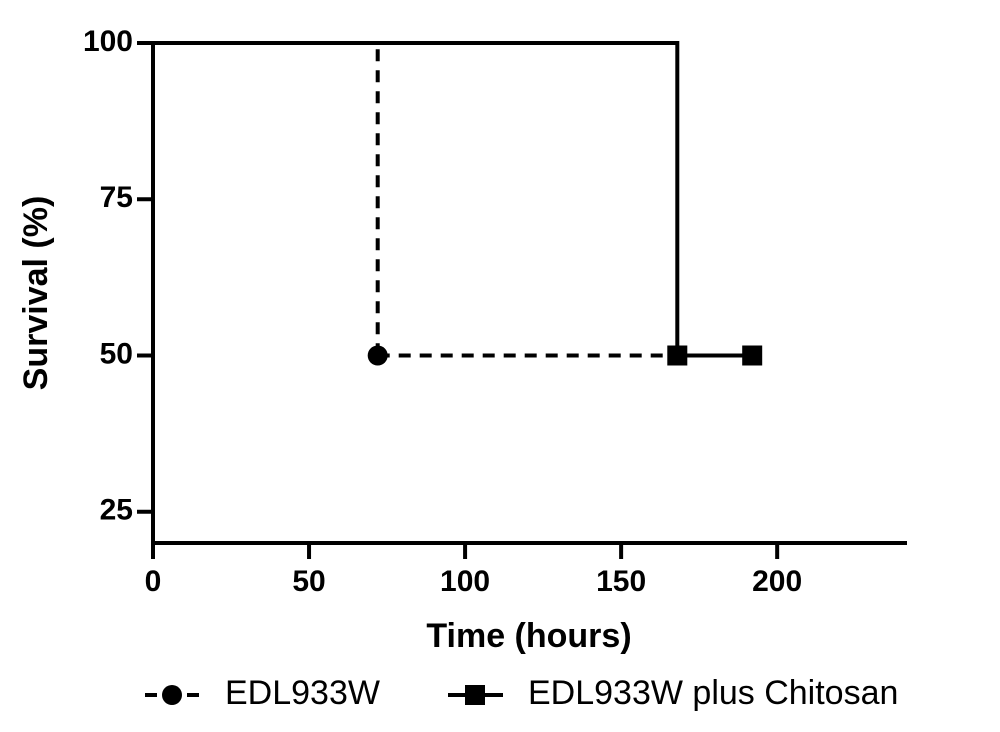 The image size is (1000, 732). I want to click on x-tick-label: 100, so click(465, 581).